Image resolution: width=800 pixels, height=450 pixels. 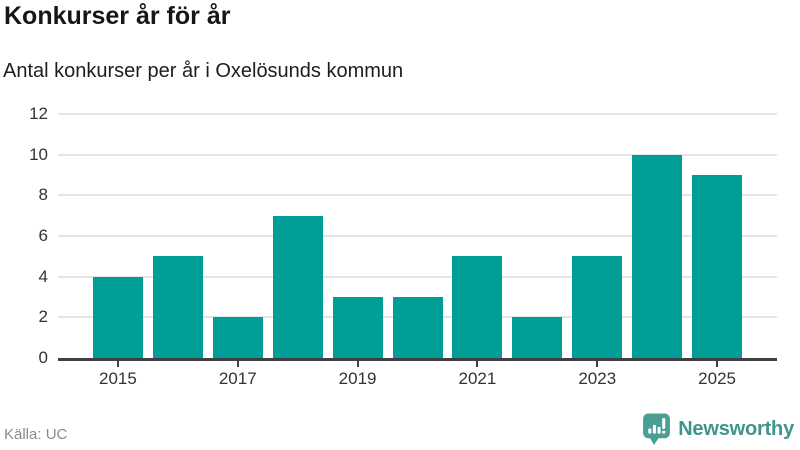 What do you see at coordinates (357, 378) in the screenshot?
I see `x-tick-label: 2019` at bounding box center [357, 378].